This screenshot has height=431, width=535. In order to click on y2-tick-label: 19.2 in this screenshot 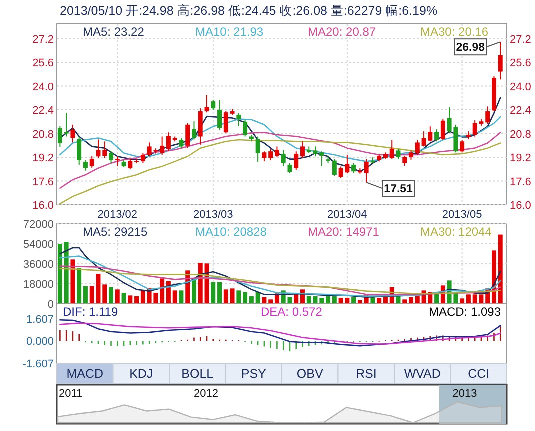, I will do `click(521, 158)`.